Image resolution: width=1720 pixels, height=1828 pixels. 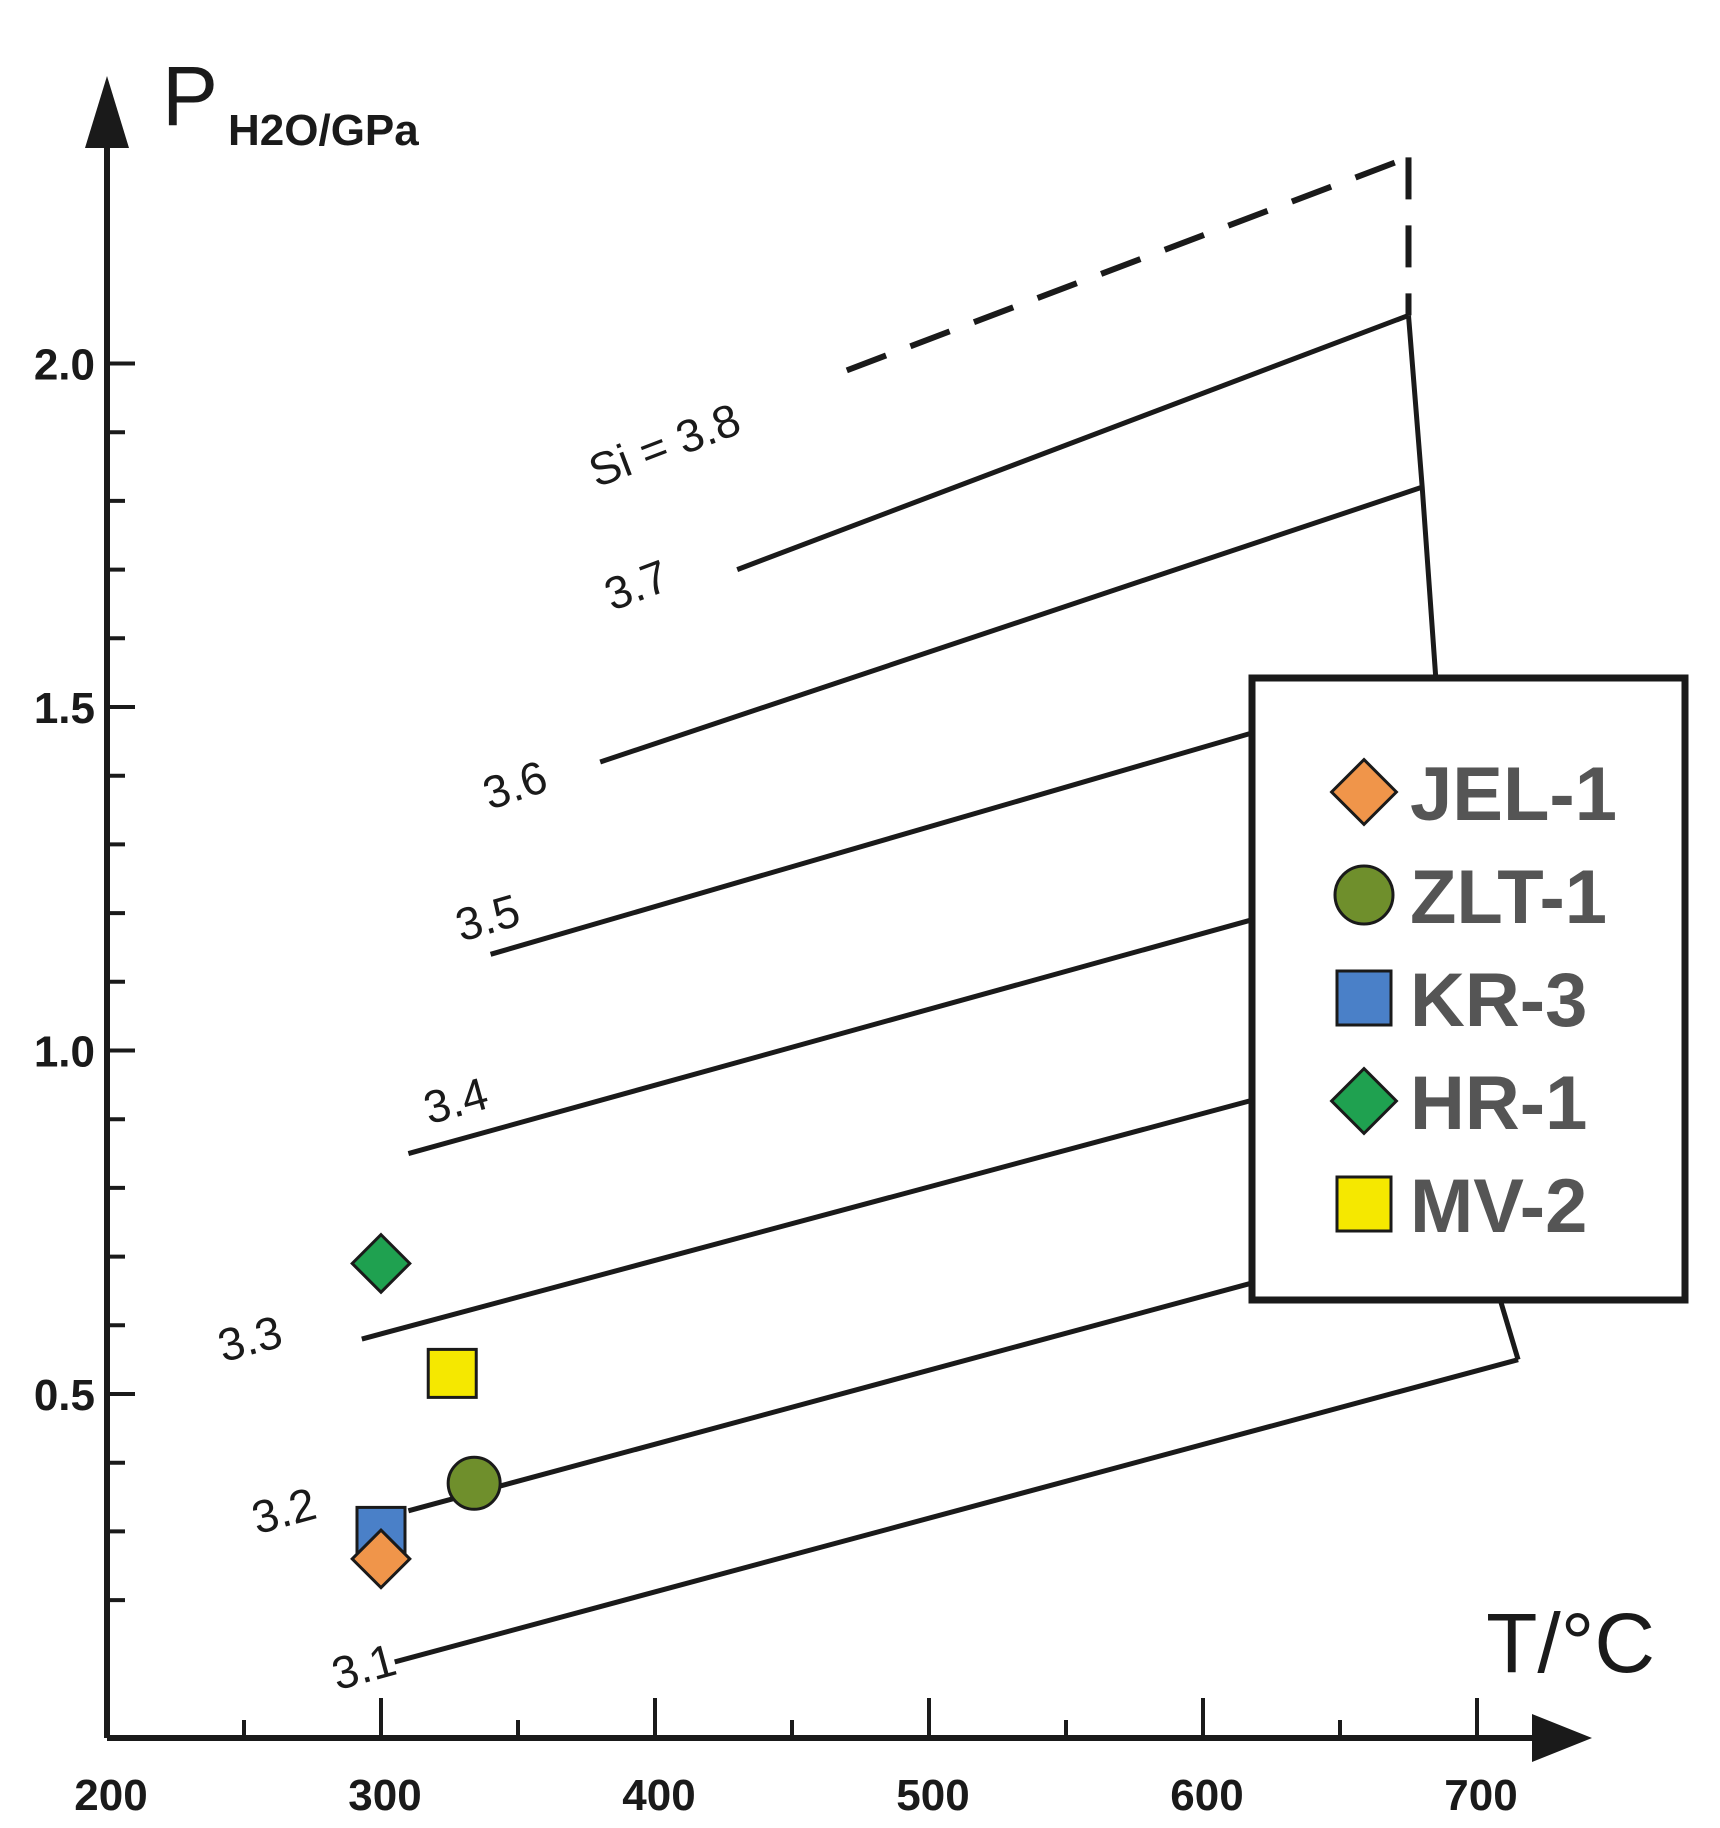 I want to click on isopleth-label: 3.3, so click(x=249, y=1338).